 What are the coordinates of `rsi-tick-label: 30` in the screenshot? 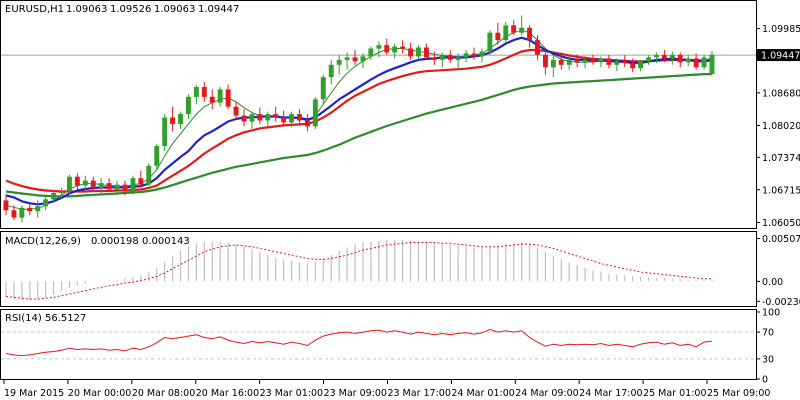 It's located at (768, 359).